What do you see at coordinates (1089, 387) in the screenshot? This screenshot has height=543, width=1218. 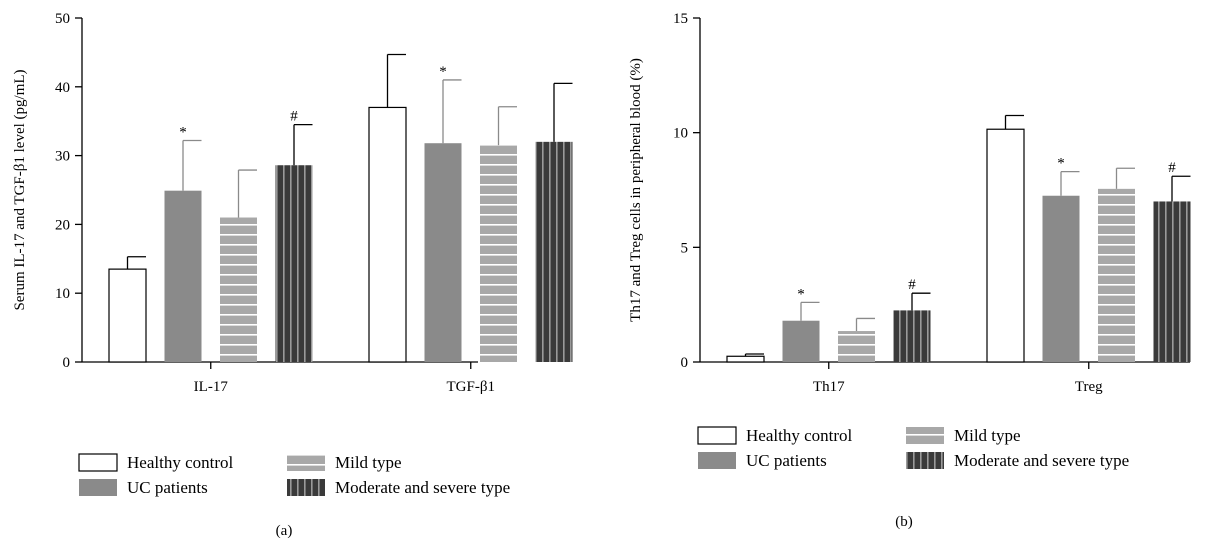 I see `x-tick-label: Treg` at bounding box center [1089, 387].